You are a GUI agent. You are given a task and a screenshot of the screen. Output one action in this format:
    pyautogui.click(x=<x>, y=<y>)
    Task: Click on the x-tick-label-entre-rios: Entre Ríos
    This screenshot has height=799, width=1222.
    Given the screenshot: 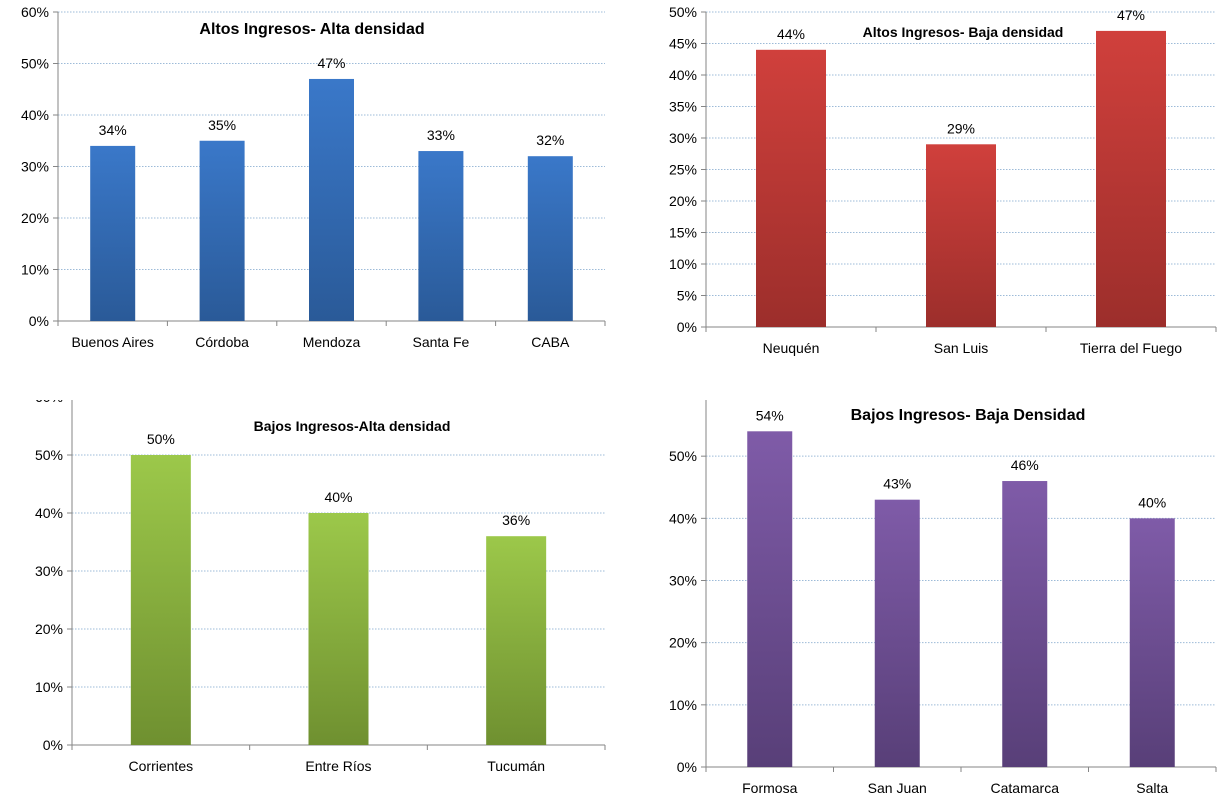 What is the action you would take?
    pyautogui.click(x=338, y=766)
    